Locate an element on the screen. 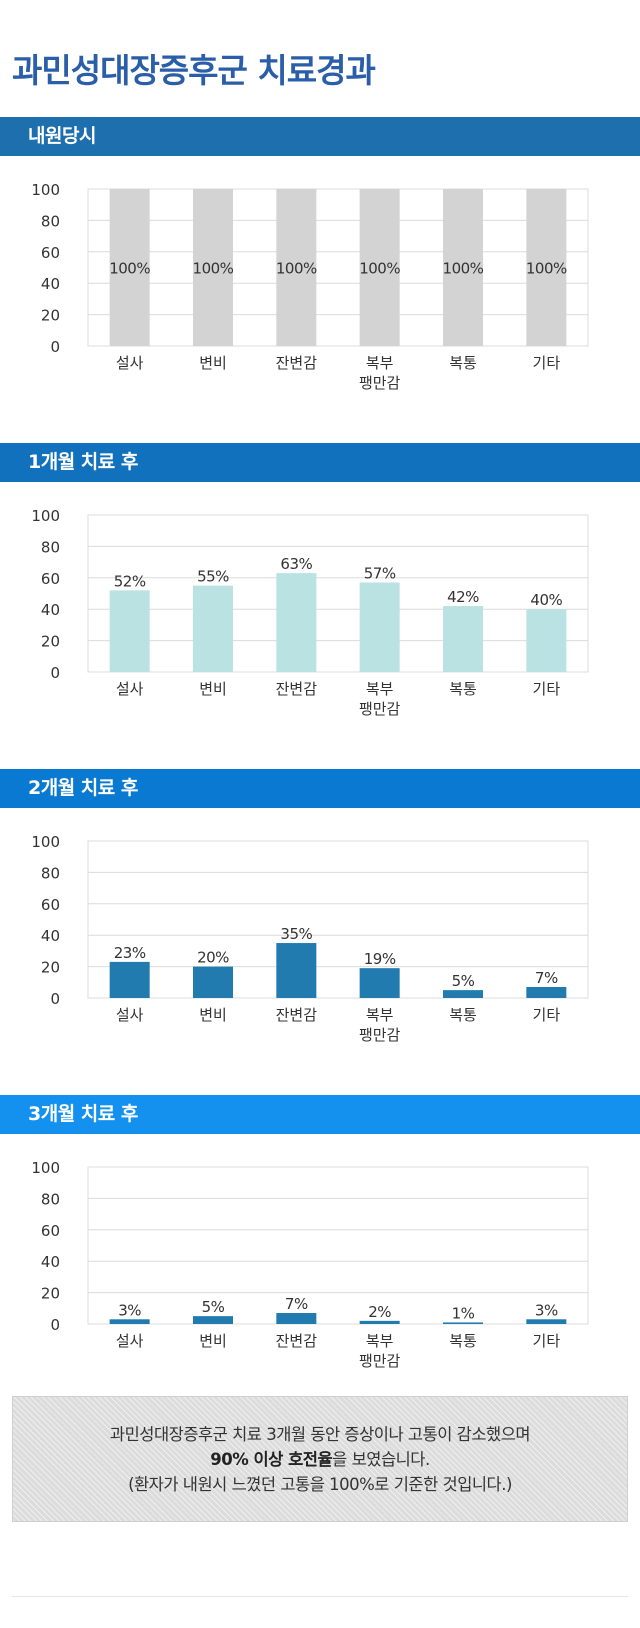 The image size is (640, 1628). data-label: 63% is located at coordinates (296, 564).